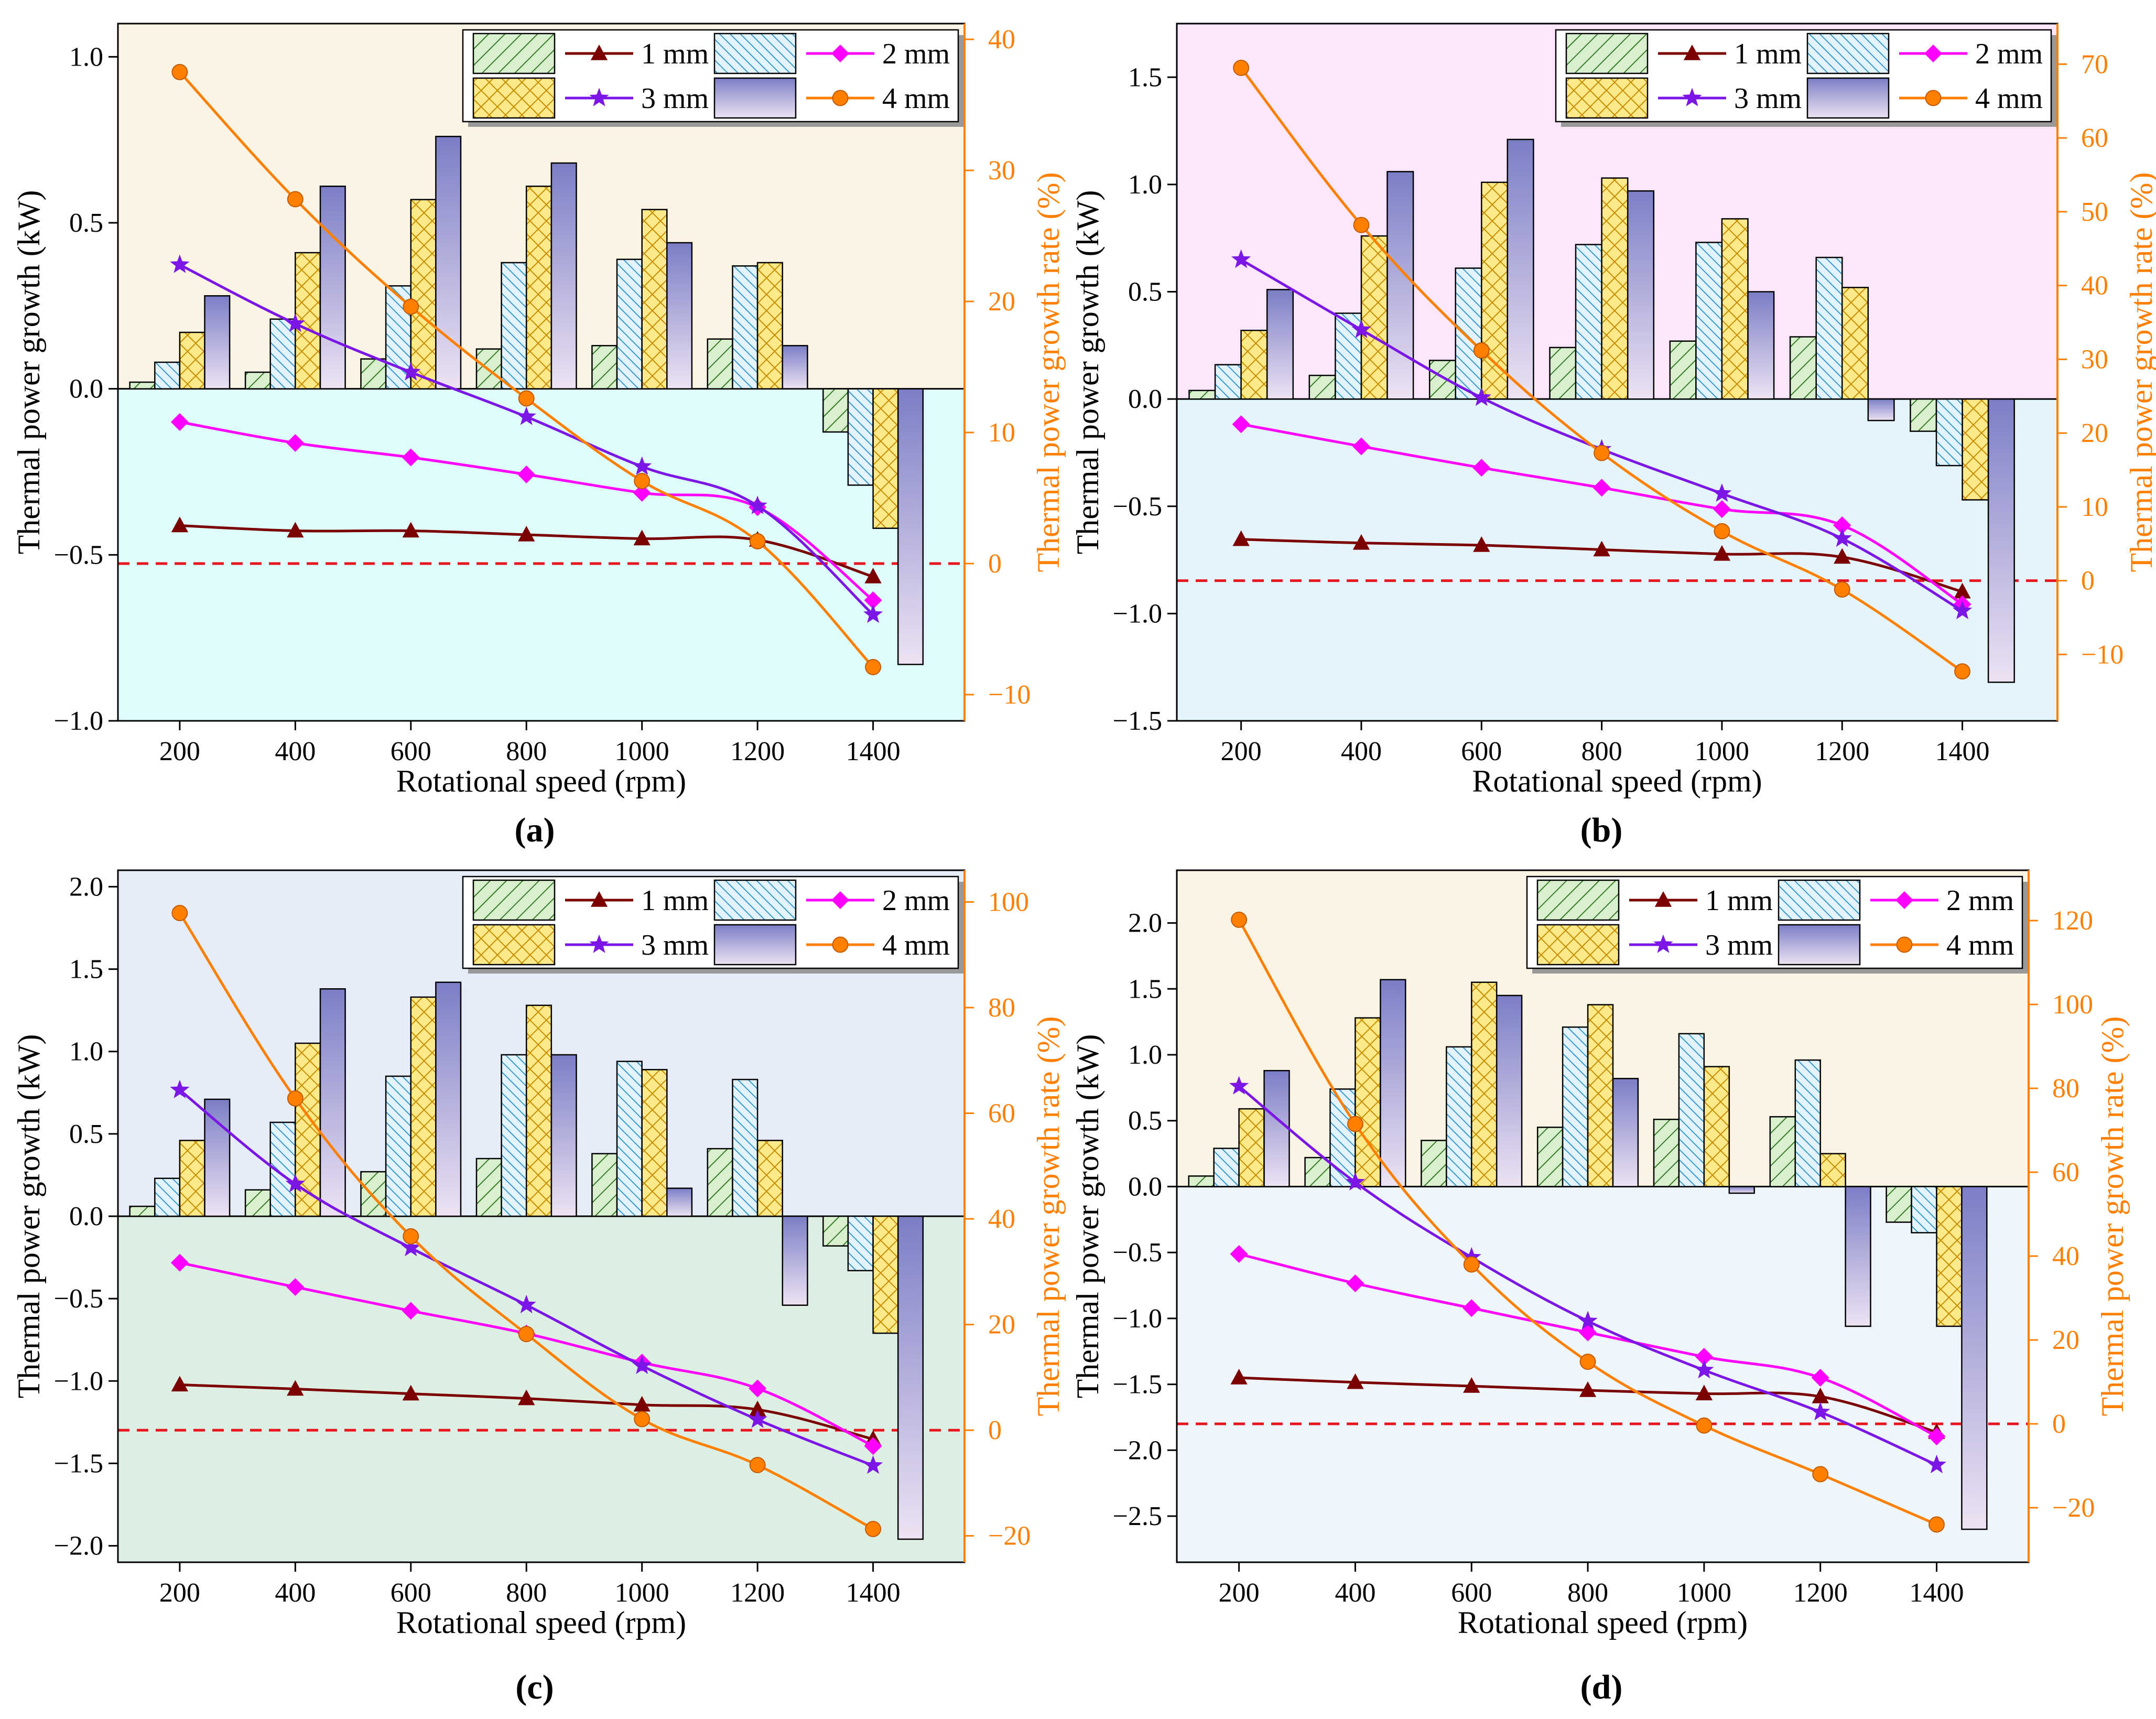  What do you see at coordinates (1001, 40) in the screenshot?
I see `y2-tick-label: 40` at bounding box center [1001, 40].